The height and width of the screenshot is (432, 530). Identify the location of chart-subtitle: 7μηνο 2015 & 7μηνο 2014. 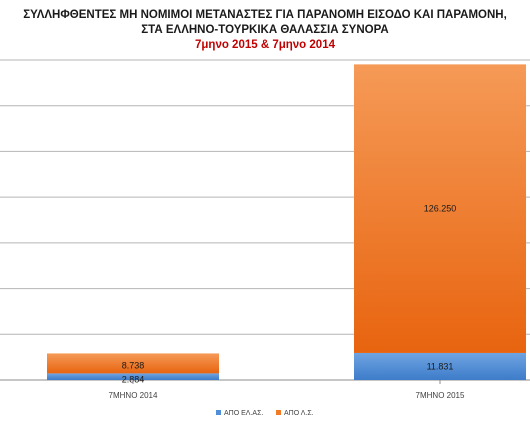
(264, 45).